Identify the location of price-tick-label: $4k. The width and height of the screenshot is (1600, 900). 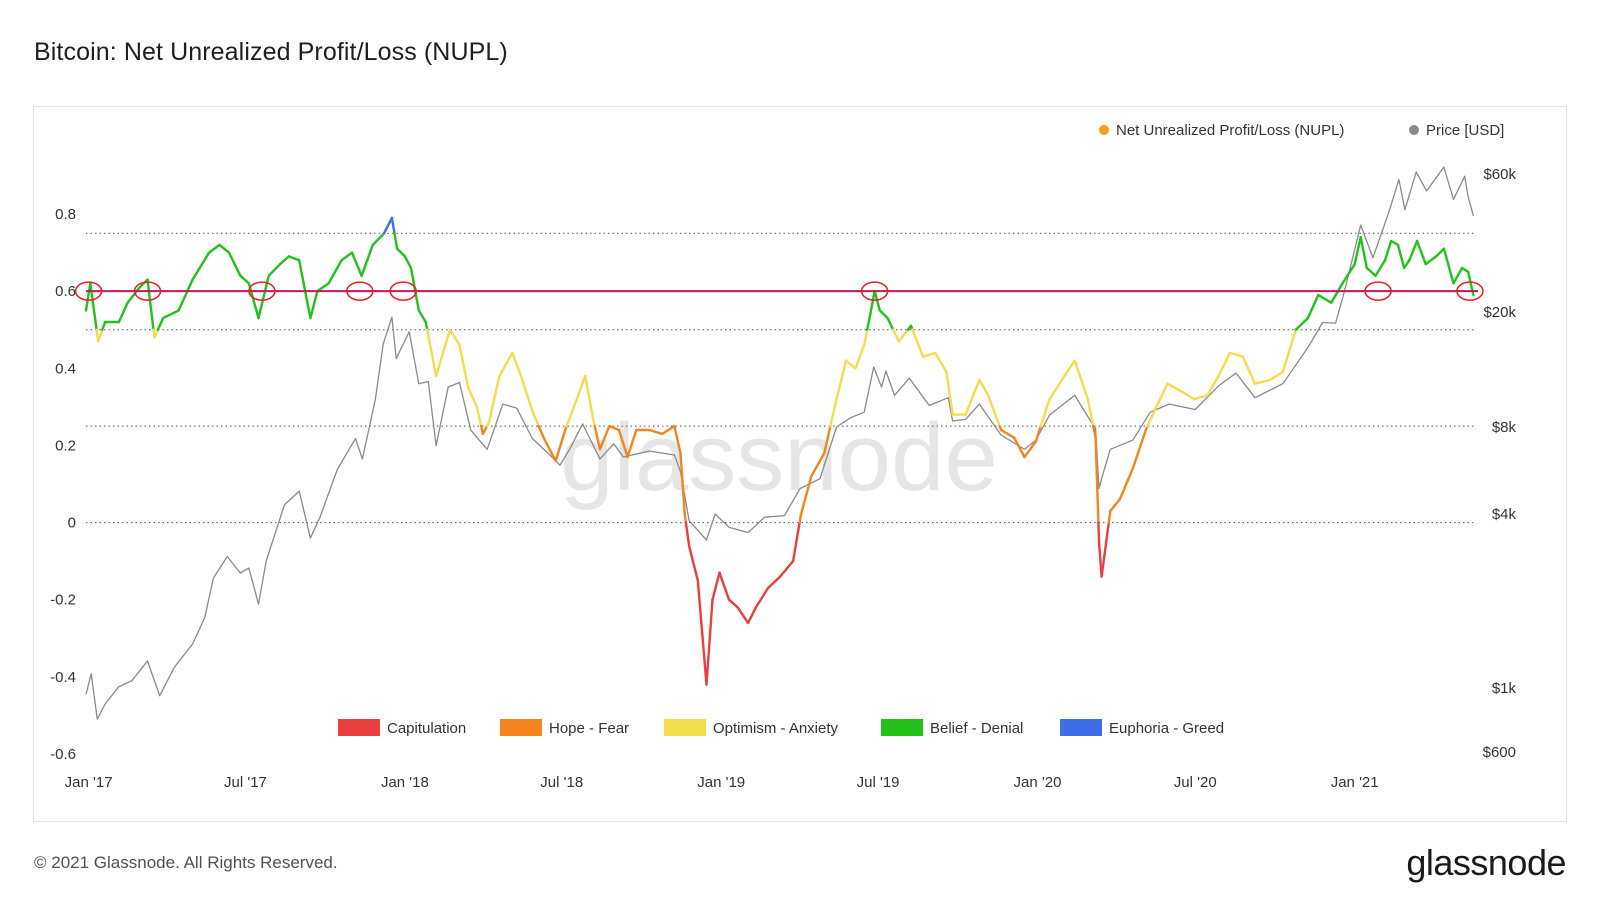
(1504, 514).